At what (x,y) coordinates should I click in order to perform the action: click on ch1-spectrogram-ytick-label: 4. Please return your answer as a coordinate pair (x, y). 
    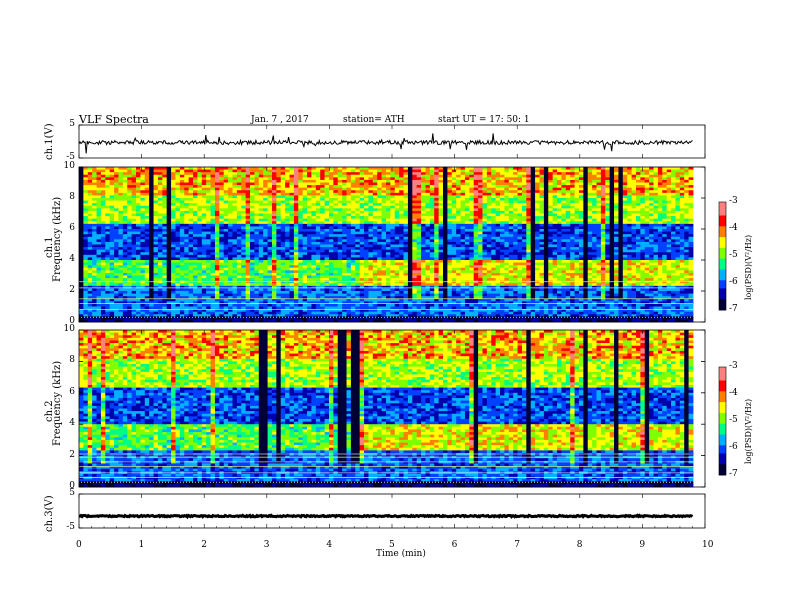
    Looking at the image, I should click on (72, 259).